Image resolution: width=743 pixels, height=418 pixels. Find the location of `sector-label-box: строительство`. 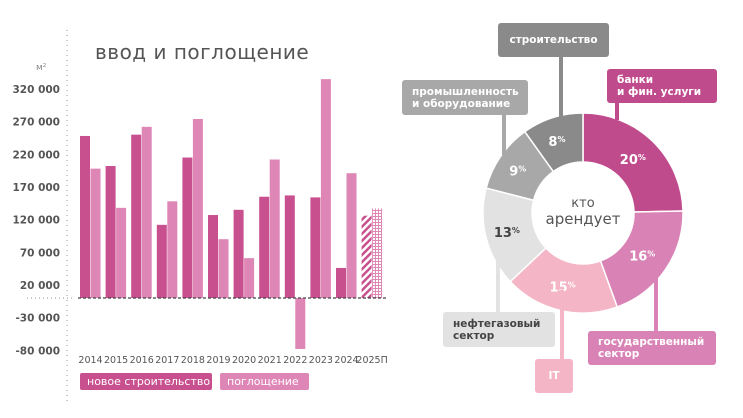

sector-label-box: строительство is located at coordinates (553, 40).